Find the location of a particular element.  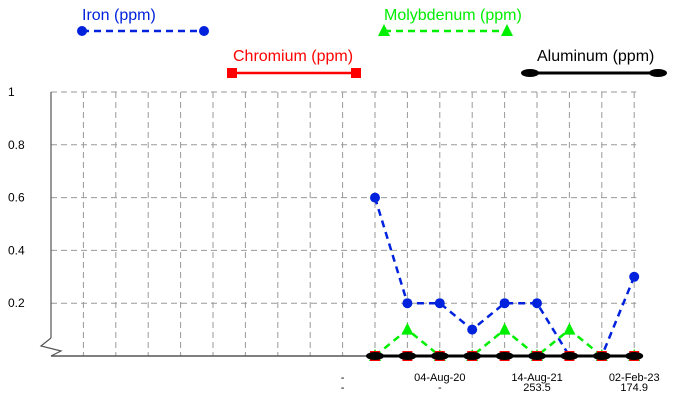

legend-label: Iron (ppm) is located at coordinates (119, 15).